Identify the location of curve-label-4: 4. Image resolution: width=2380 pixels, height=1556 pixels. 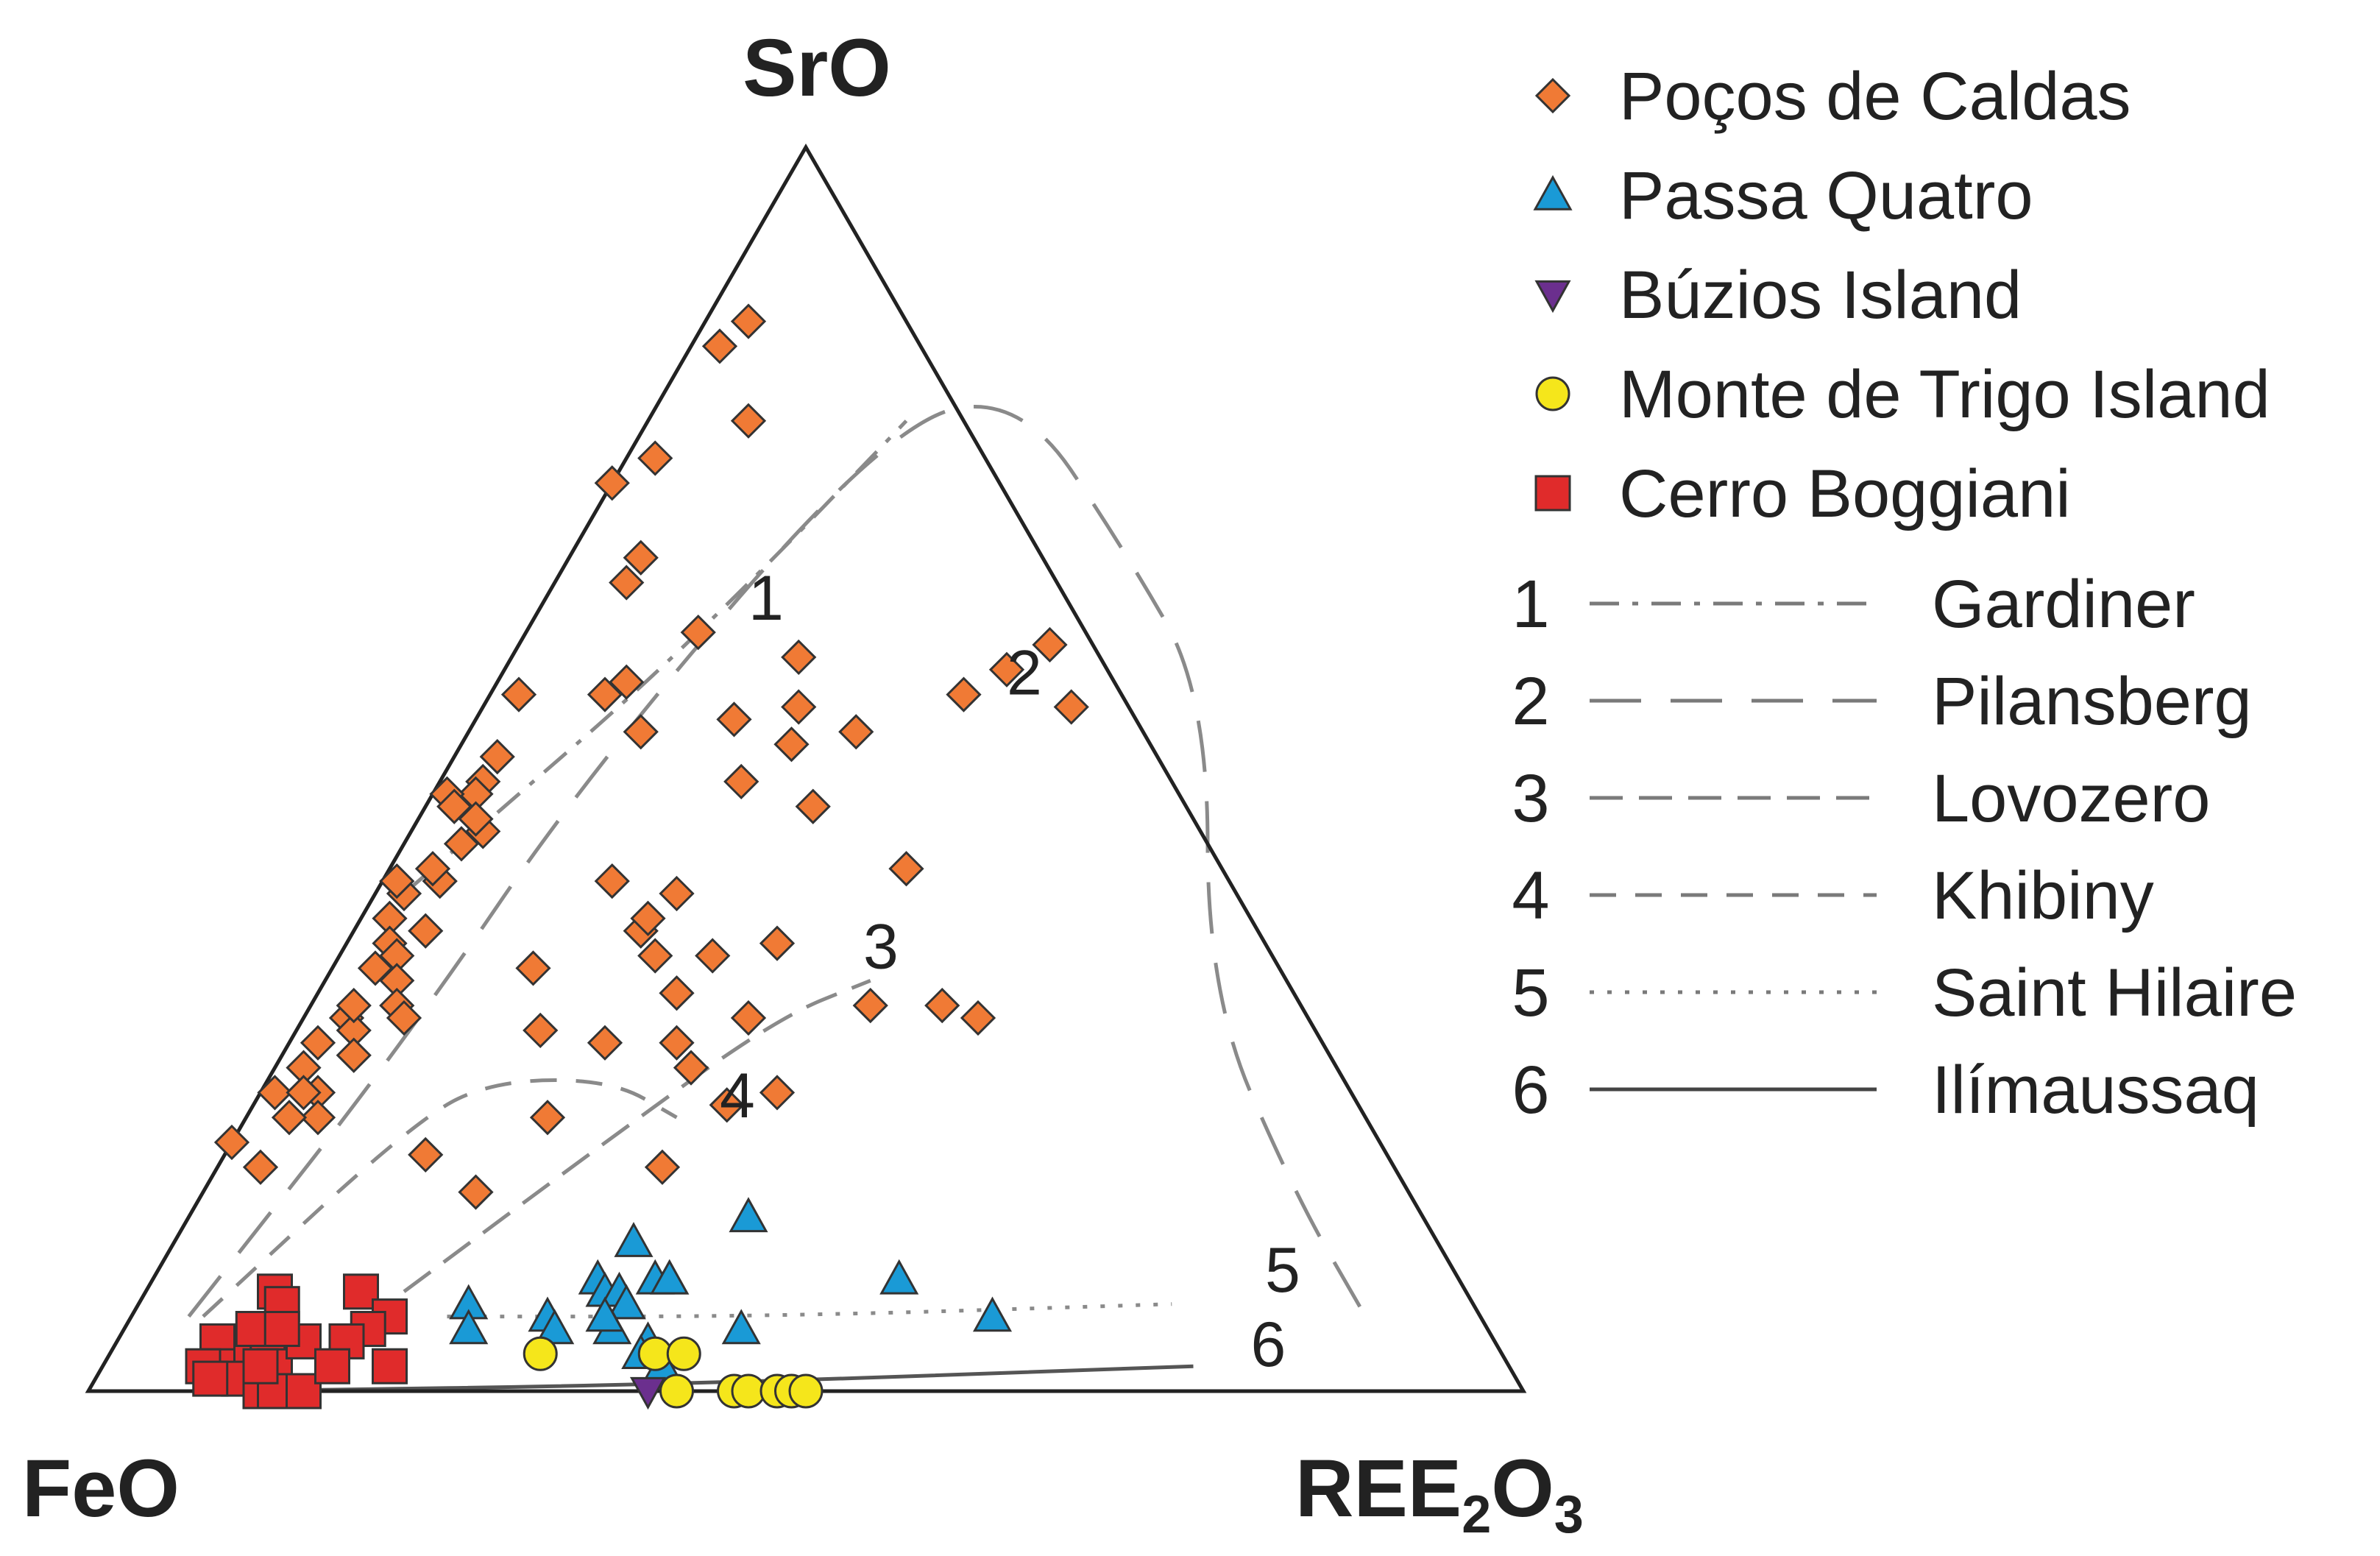
(737, 1096).